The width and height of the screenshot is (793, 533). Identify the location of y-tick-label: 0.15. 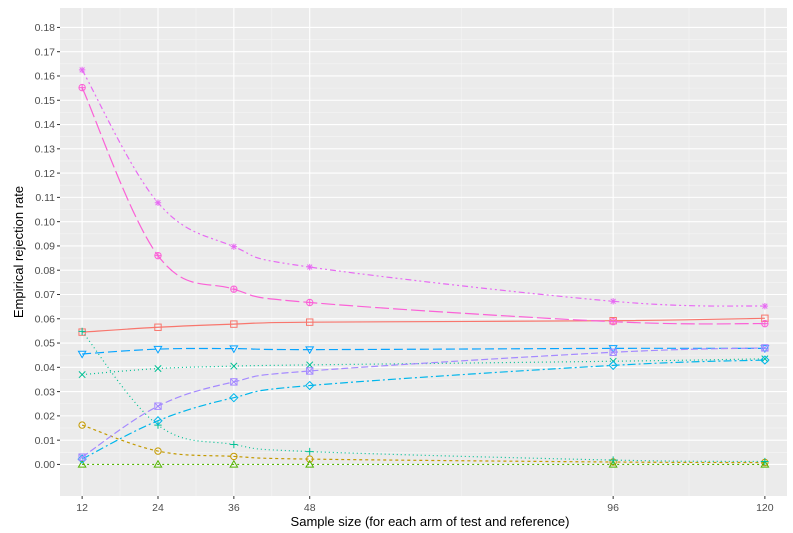
(45, 101).